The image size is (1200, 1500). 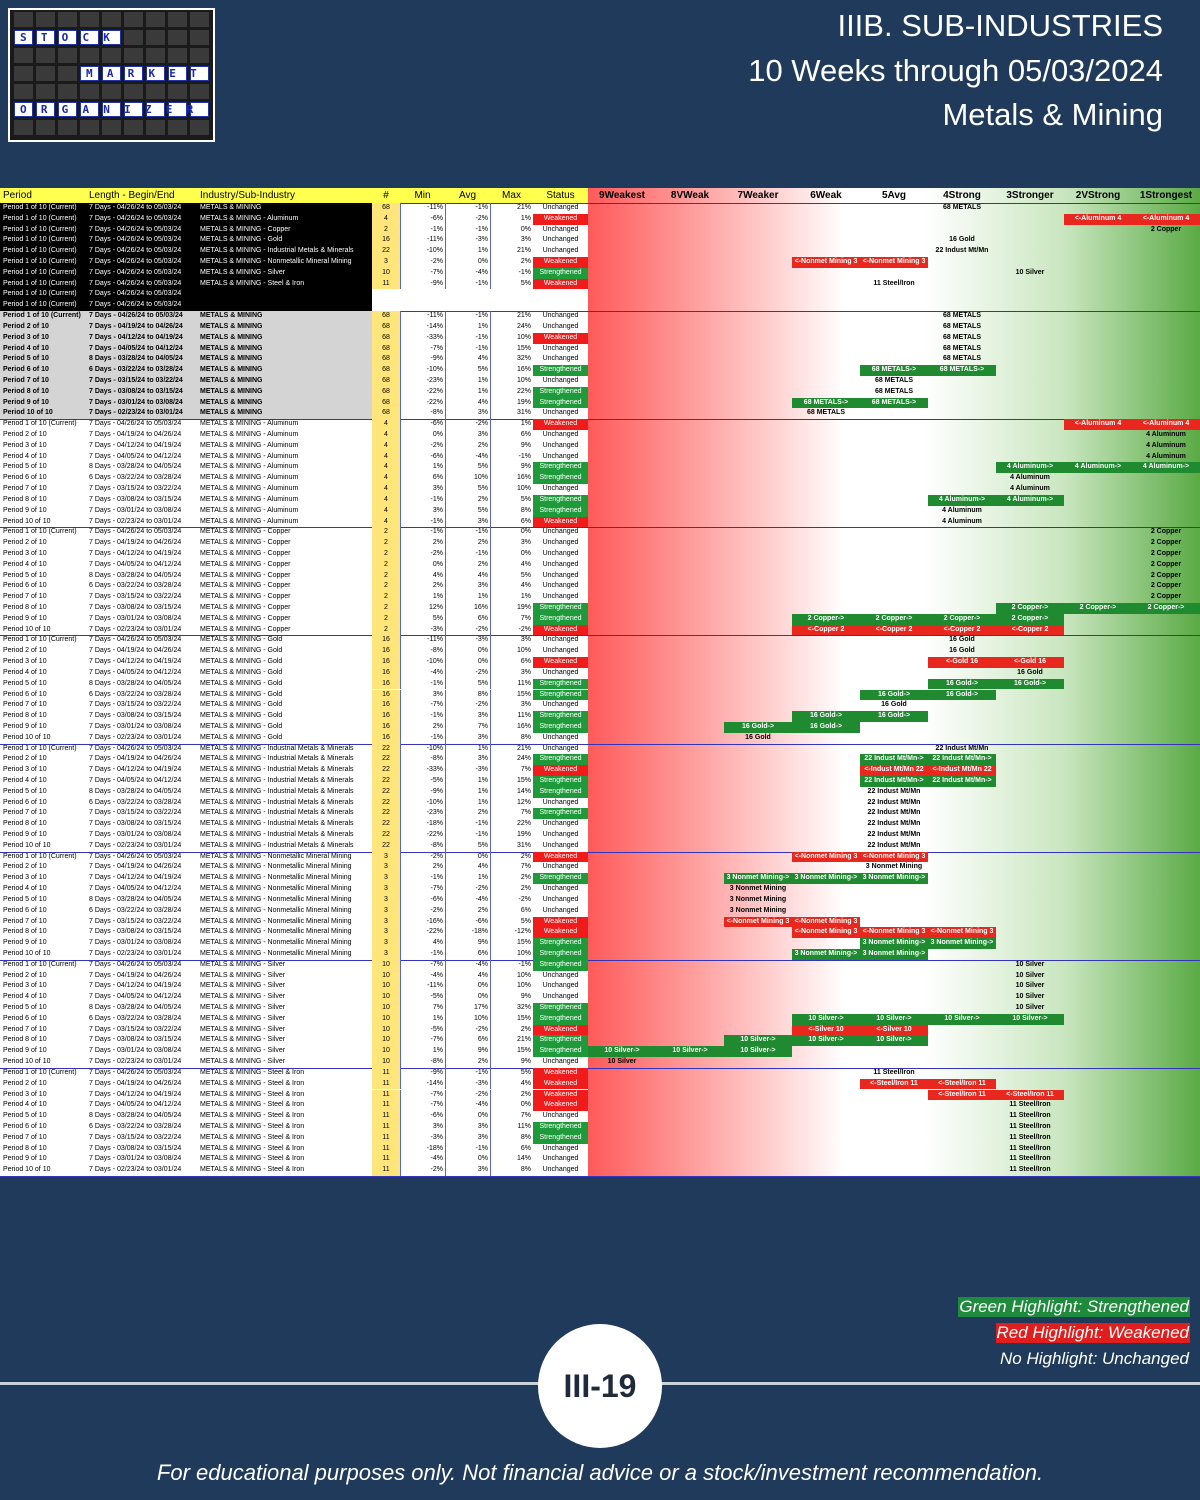 What do you see at coordinates (826, 403) in the screenshot?
I see `position-cell: 68 METALS->` at bounding box center [826, 403].